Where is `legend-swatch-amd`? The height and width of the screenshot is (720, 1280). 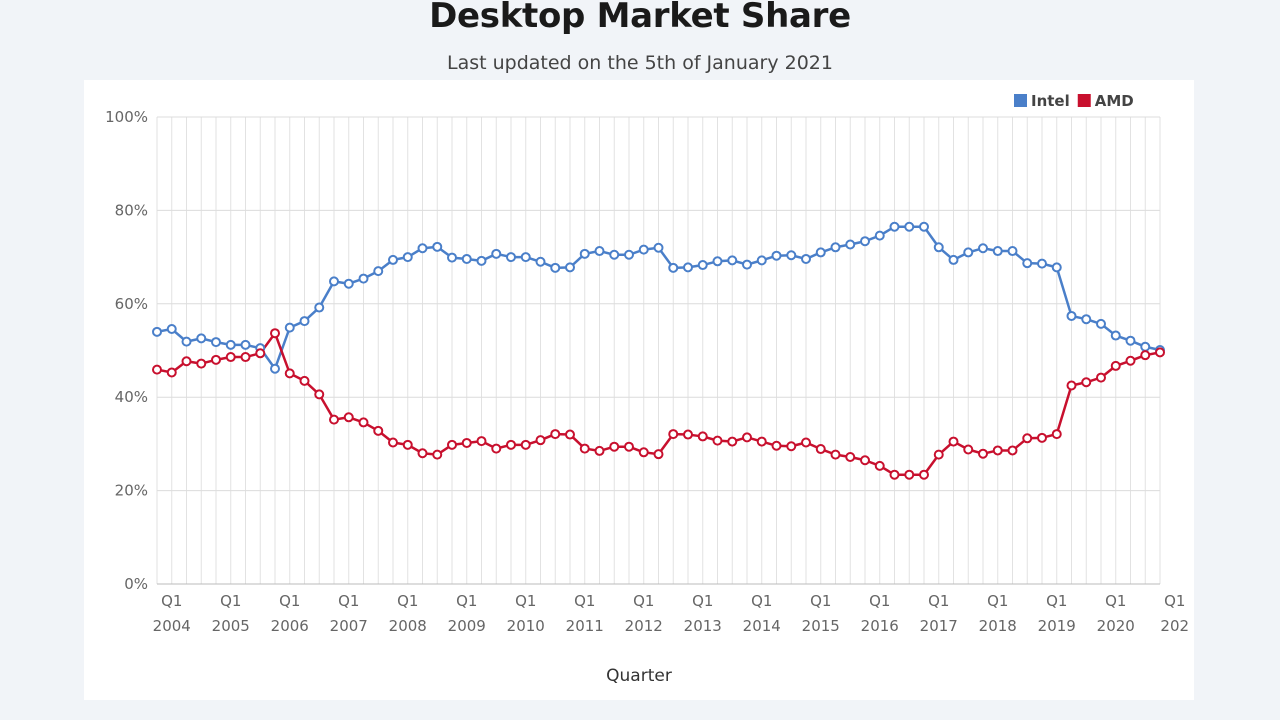
legend-swatch-amd is located at coordinates (1084, 100).